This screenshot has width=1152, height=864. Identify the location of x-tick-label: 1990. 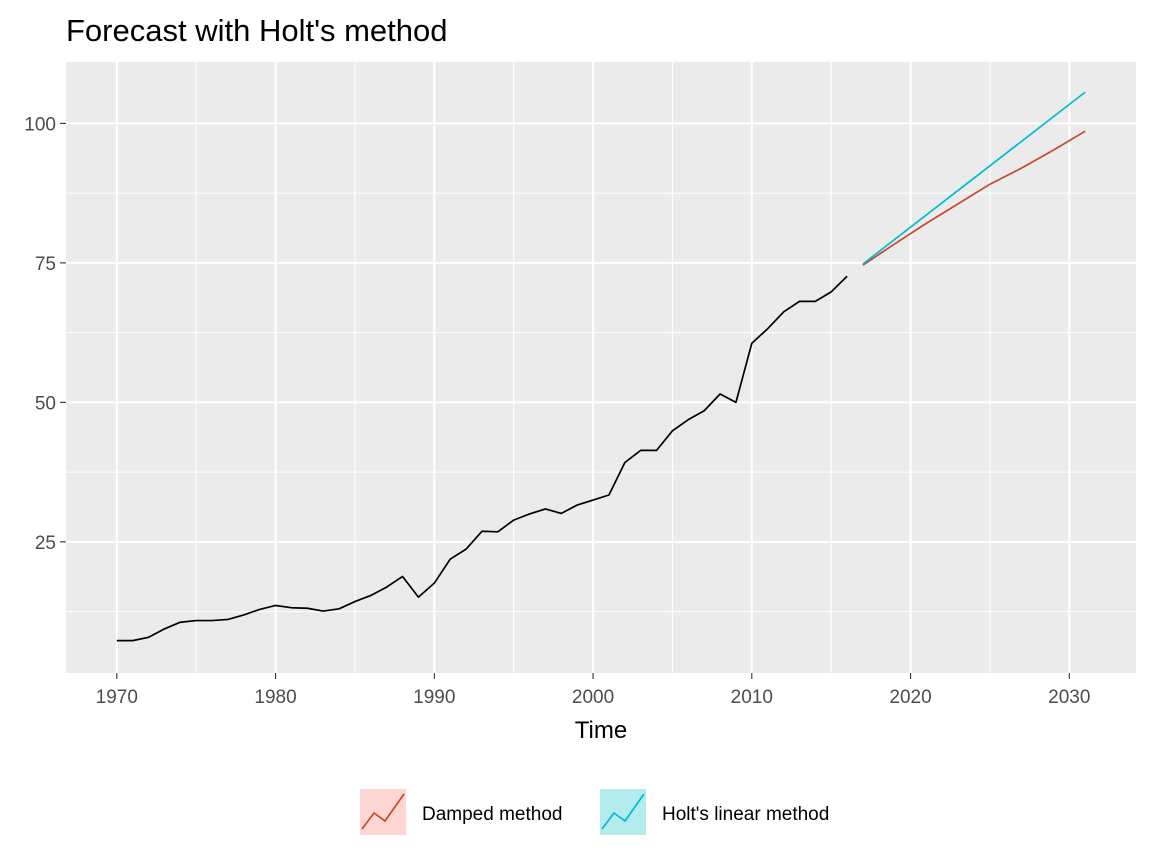
(434, 697).